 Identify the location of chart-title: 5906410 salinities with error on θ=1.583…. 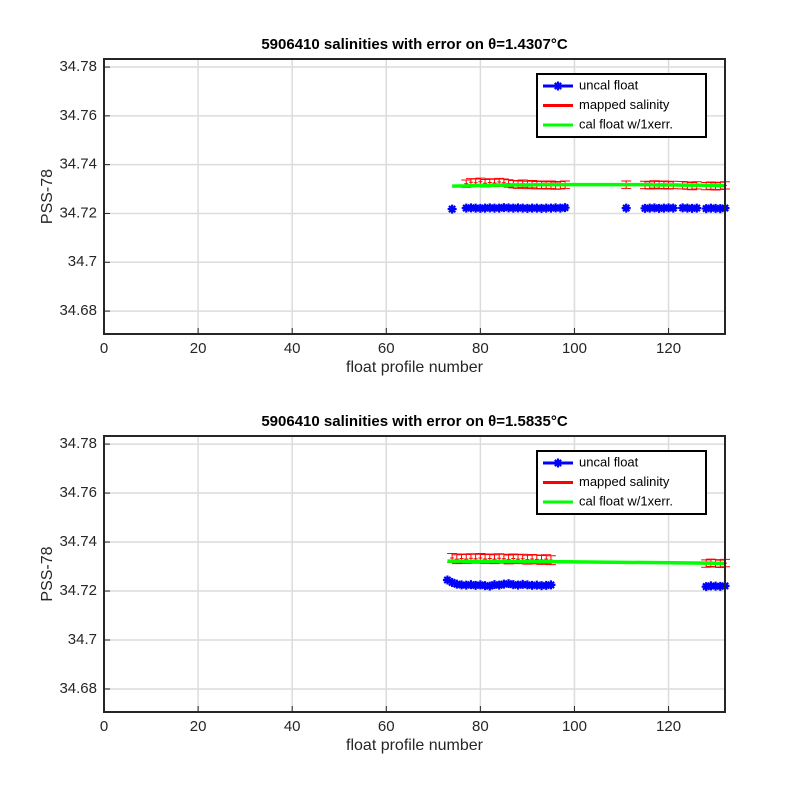
(414, 421).